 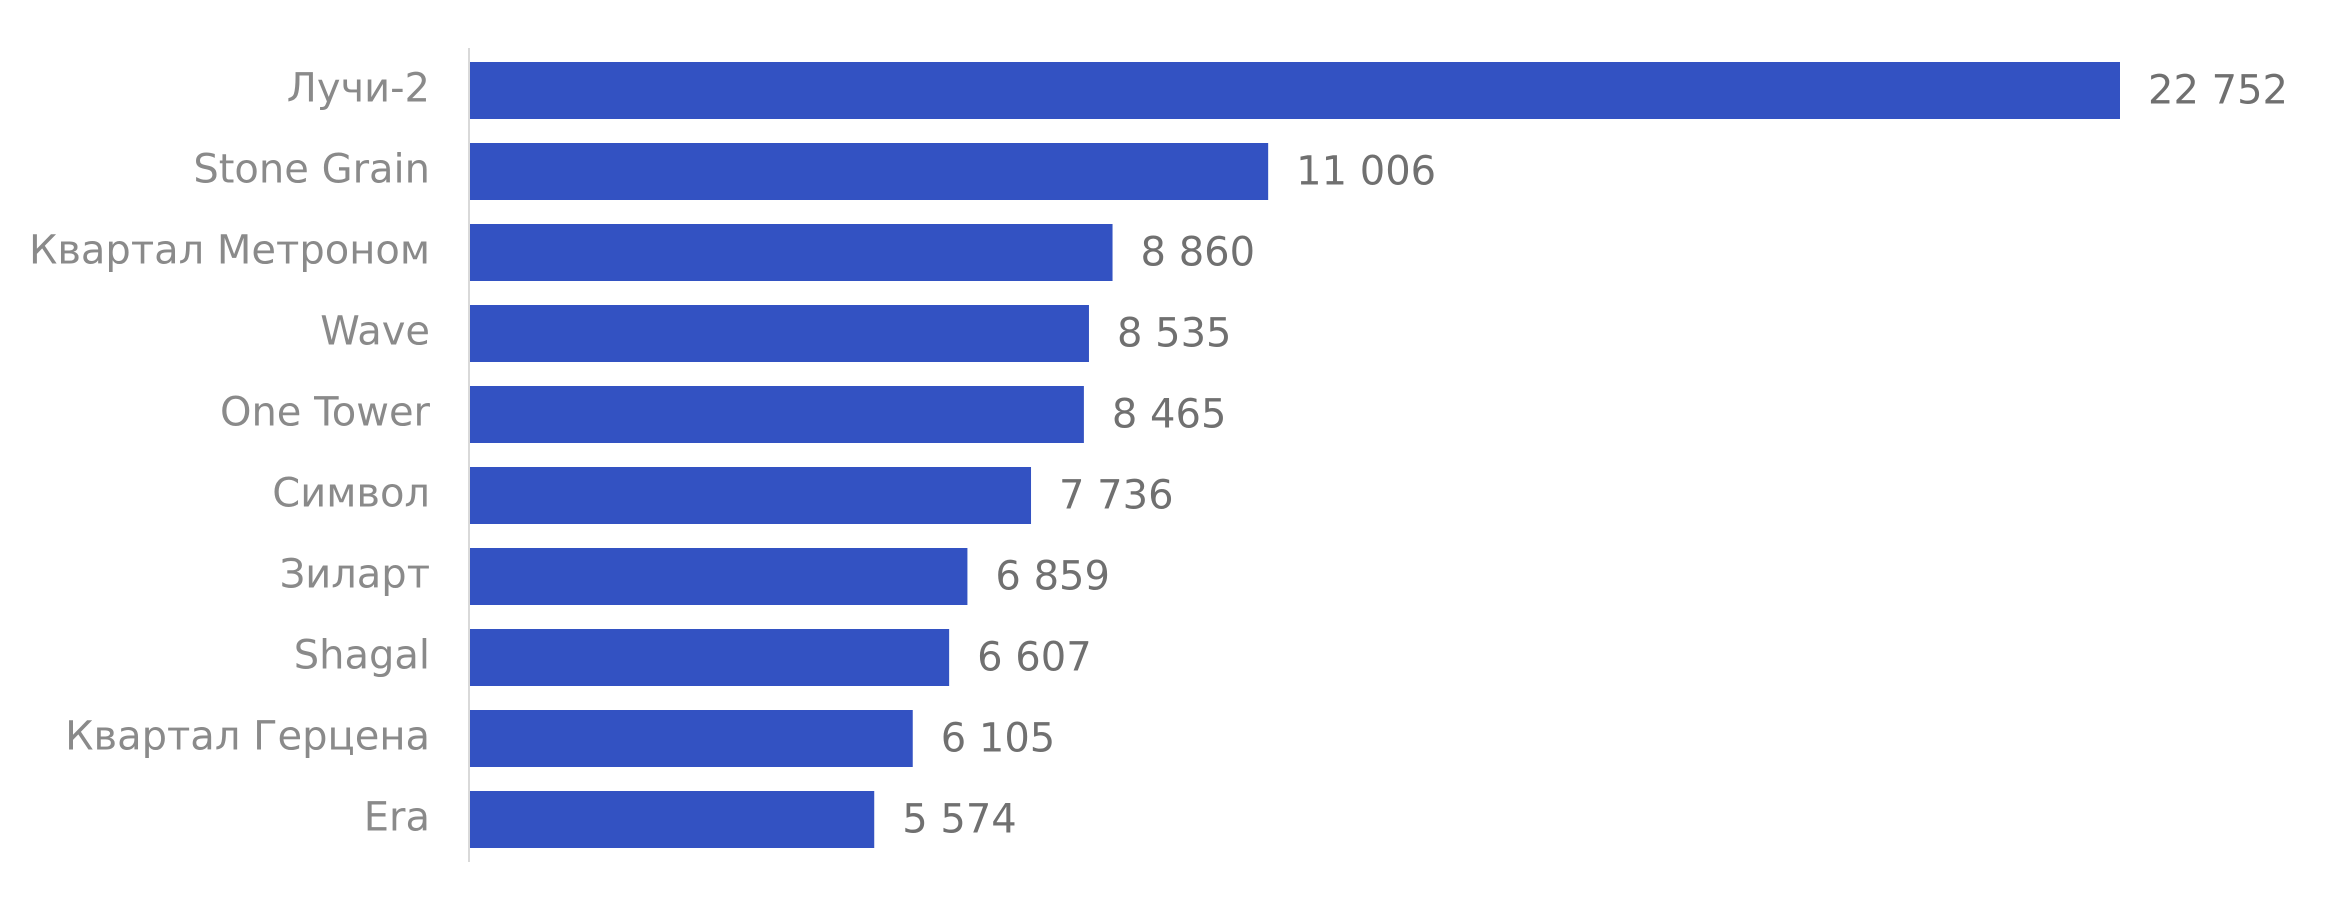 I want to click on category-label: Shagal, so click(x=362, y=656).